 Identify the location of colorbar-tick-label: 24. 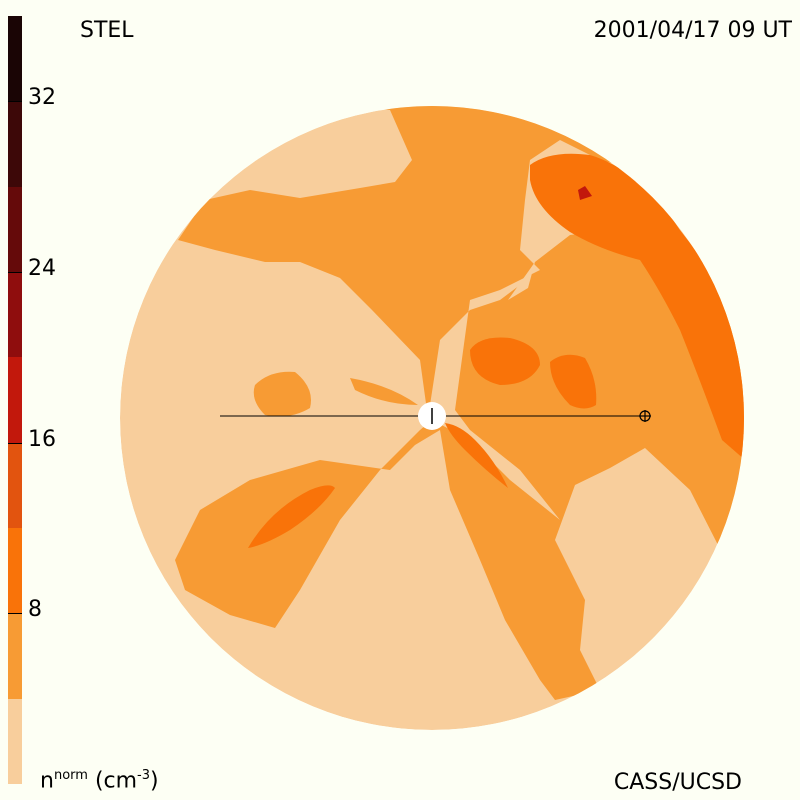
(42, 268).